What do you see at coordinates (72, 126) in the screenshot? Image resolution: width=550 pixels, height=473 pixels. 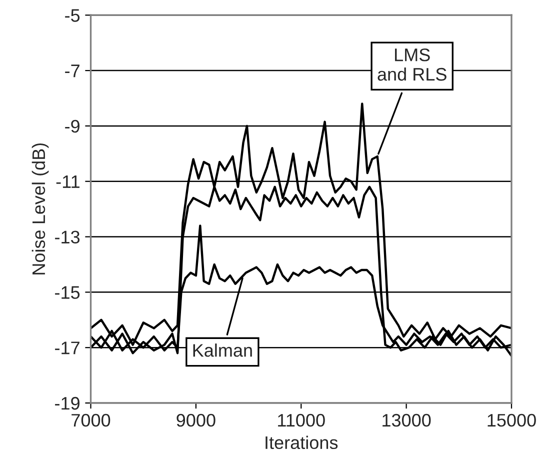 I see `y-tick-label: -9` at bounding box center [72, 126].